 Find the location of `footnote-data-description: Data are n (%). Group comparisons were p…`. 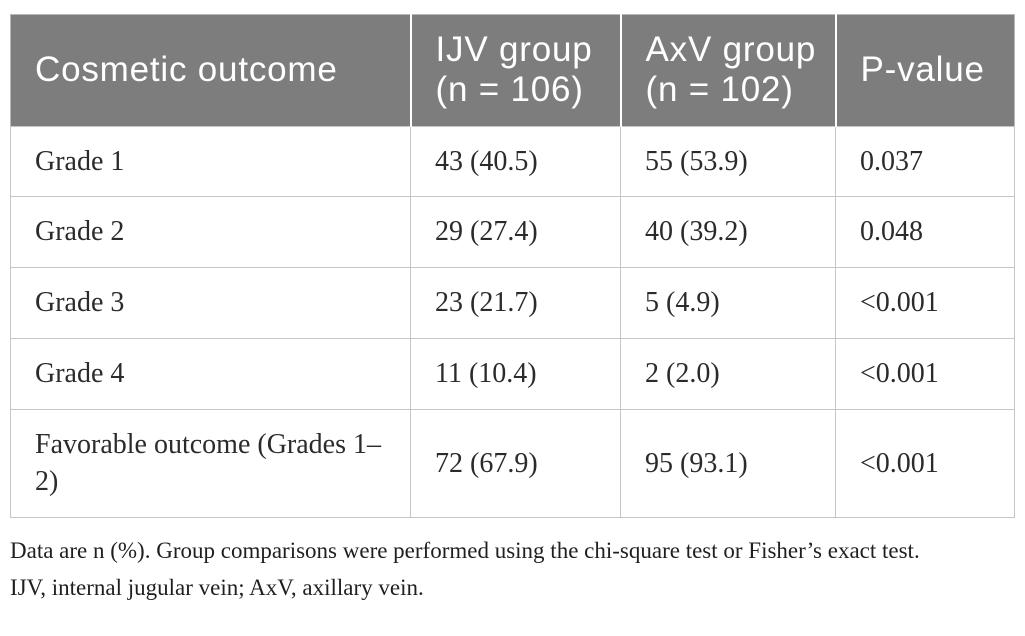

footnote-data-description: Data are n (%). Group comparisons were p… is located at coordinates (465, 551).